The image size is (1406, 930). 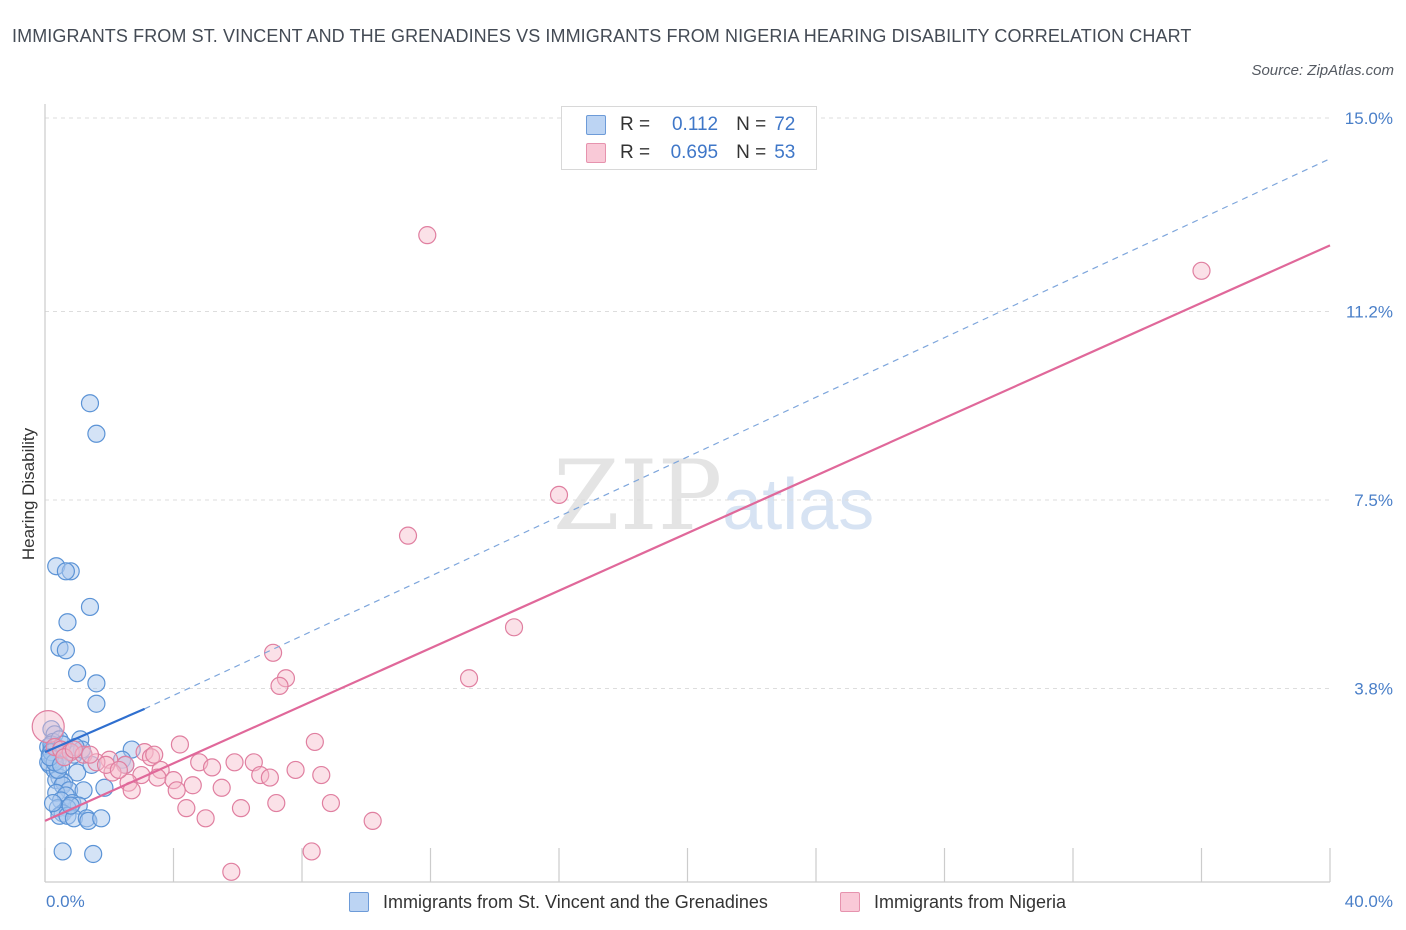 What do you see at coordinates (689, 138) in the screenshot?
I see `stats-legend: R = 0.112 N = 72 R = 0.695 N = 53` at bounding box center [689, 138].